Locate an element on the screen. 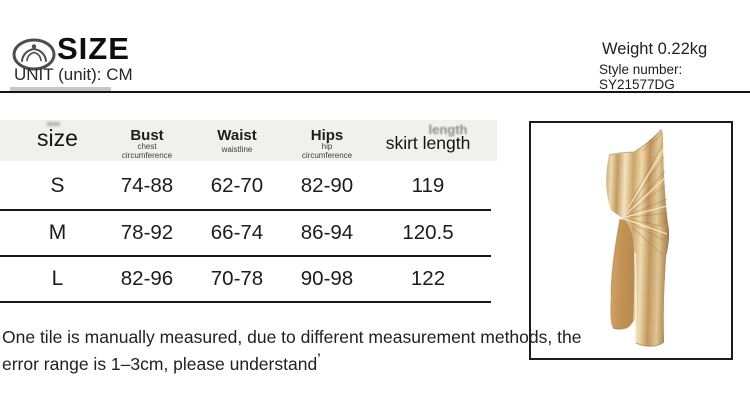 Image resolution: width=750 pixels, height=412 pixels. cell-l-bust: 82-96 is located at coordinates (147, 278).